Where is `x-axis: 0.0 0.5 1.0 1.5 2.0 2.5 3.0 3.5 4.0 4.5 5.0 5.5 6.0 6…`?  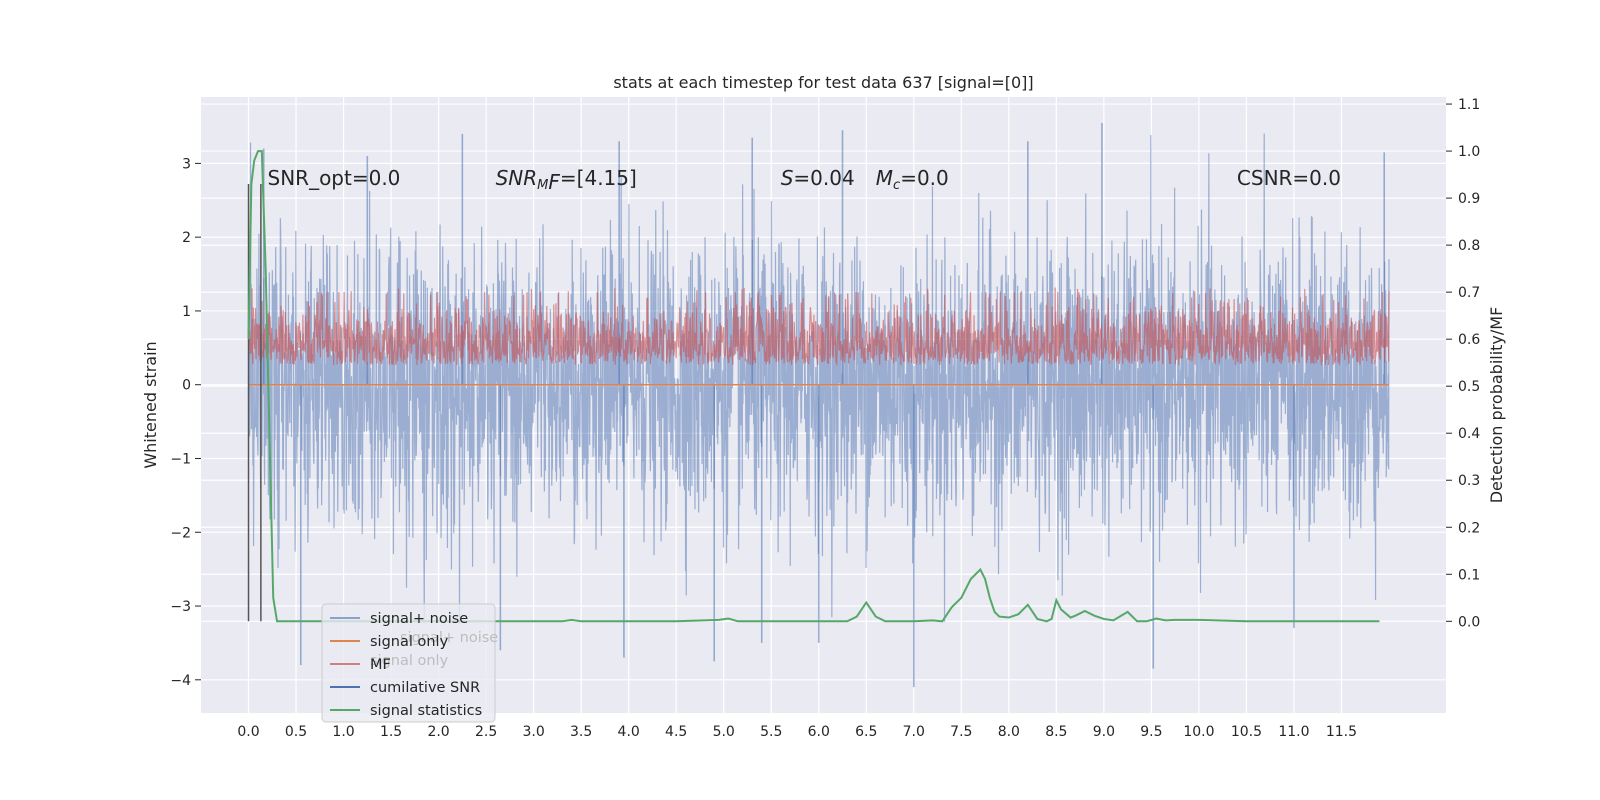
x-axis: 0.0 0.5 1.0 1.5 2.0 2.5 3.0 3.5 4.0 4.5 5.0 5.5 6.0 6… is located at coordinates (797, 732).